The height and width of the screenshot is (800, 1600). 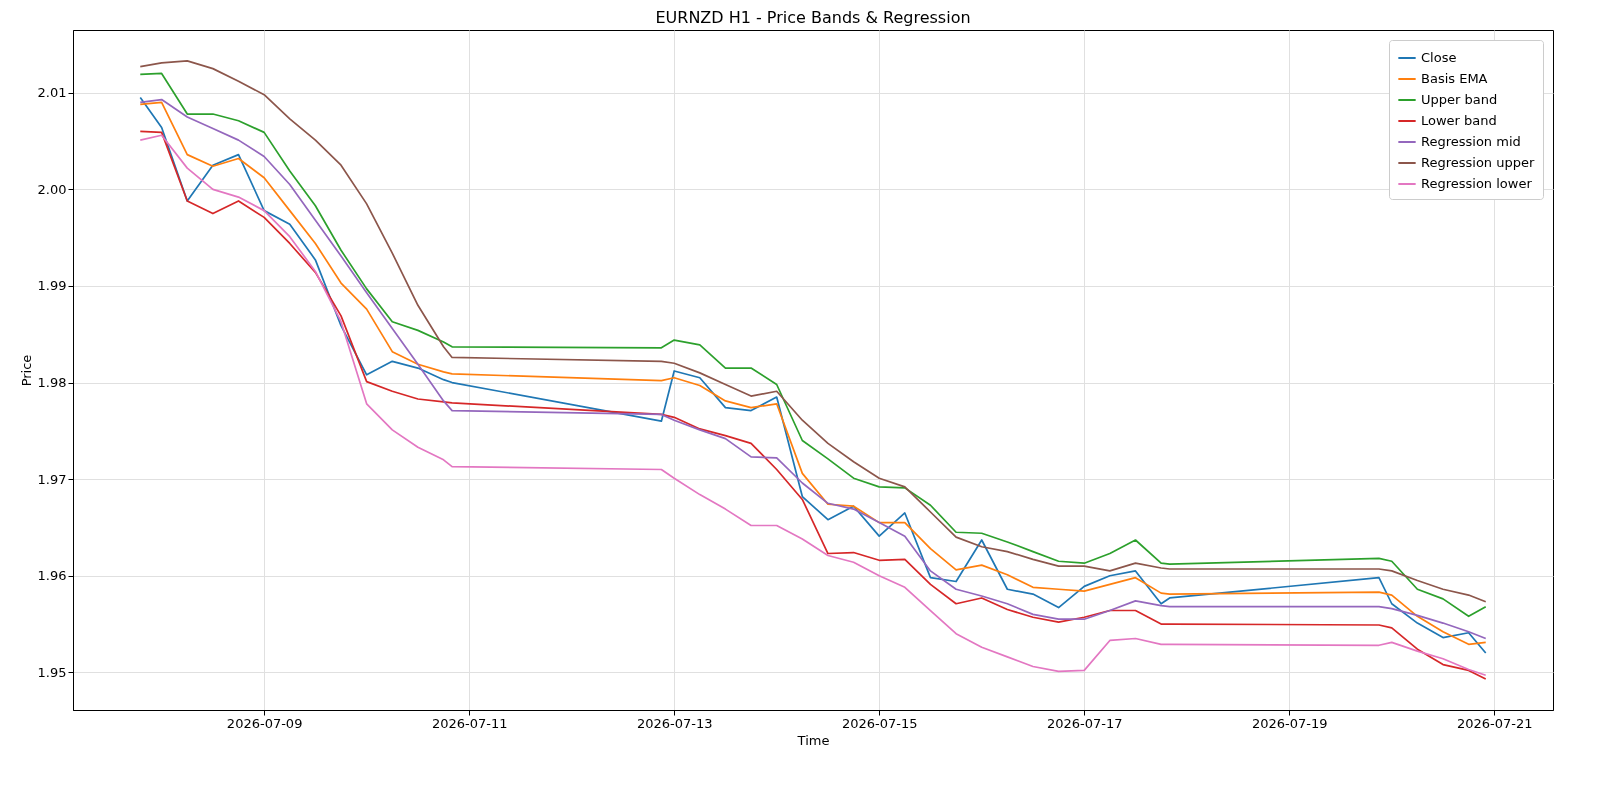 What do you see at coordinates (1454, 78) in the screenshot?
I see `legend-label: Basis EMA` at bounding box center [1454, 78].